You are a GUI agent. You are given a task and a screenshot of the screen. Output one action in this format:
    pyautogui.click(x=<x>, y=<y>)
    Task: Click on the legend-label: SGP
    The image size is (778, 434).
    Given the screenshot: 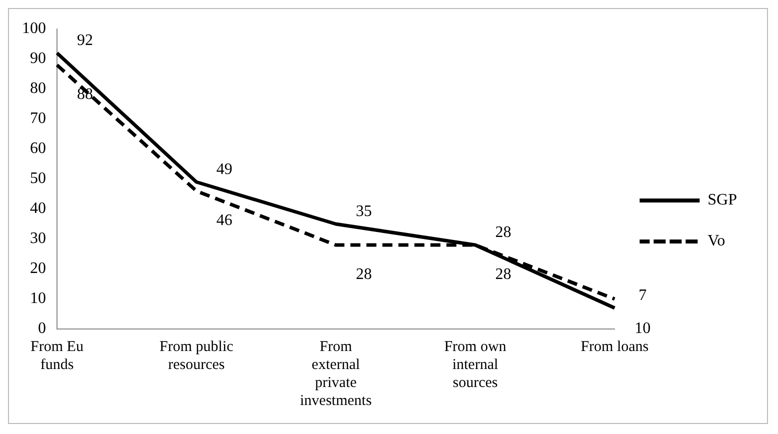 What is the action you would take?
    pyautogui.click(x=723, y=200)
    